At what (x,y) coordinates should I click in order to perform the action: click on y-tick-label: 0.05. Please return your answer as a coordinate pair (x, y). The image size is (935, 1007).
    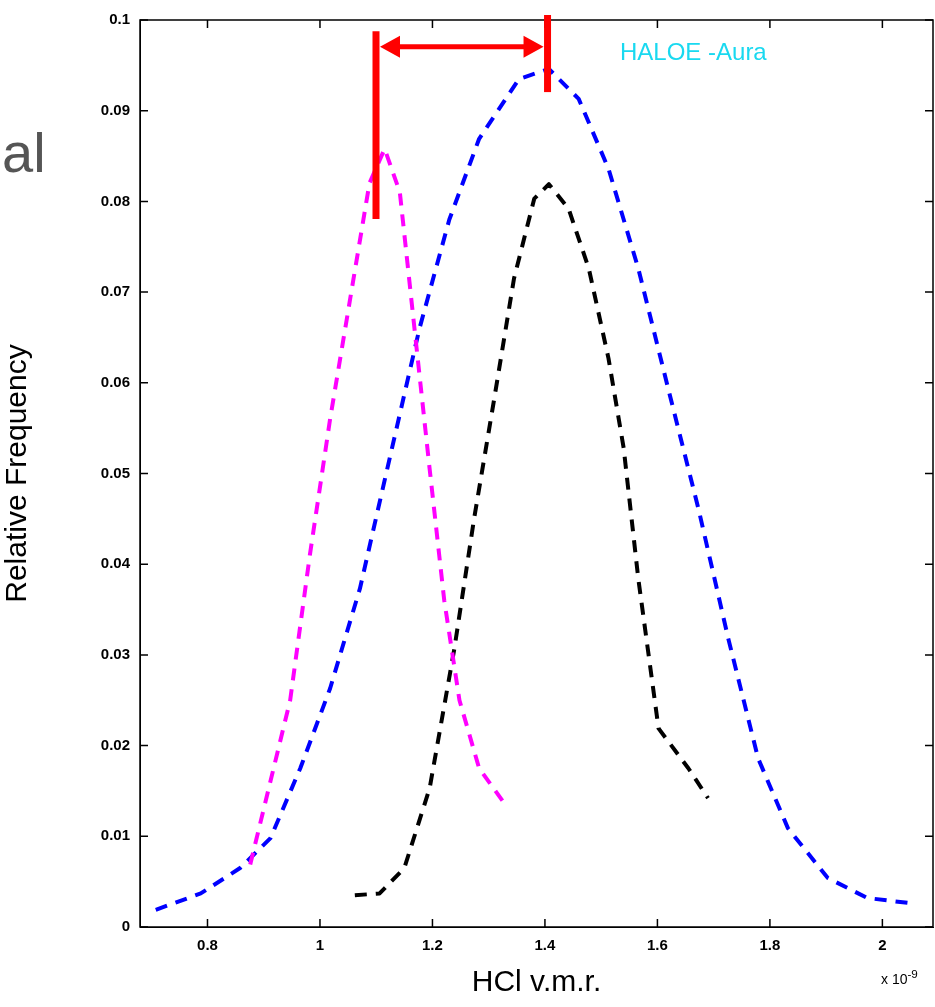
    Looking at the image, I should click on (115, 472).